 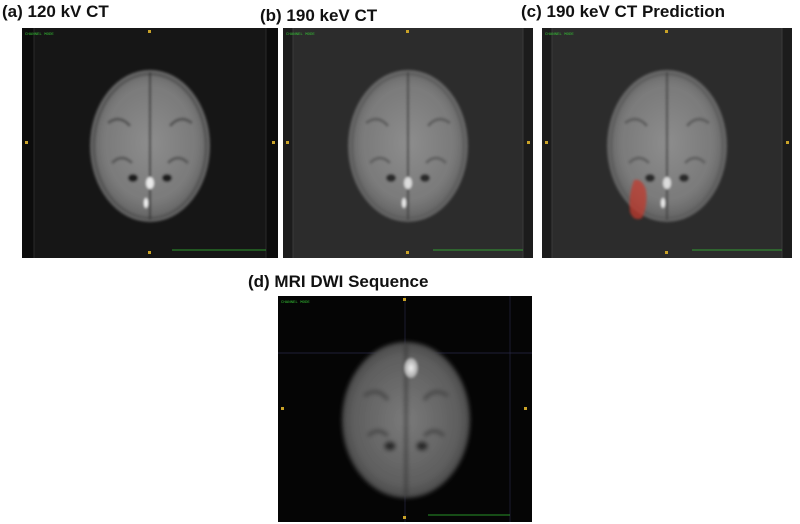 What do you see at coordinates (338, 281) in the screenshot?
I see `panel-d-title: (d) MRI DWI Sequence` at bounding box center [338, 281].